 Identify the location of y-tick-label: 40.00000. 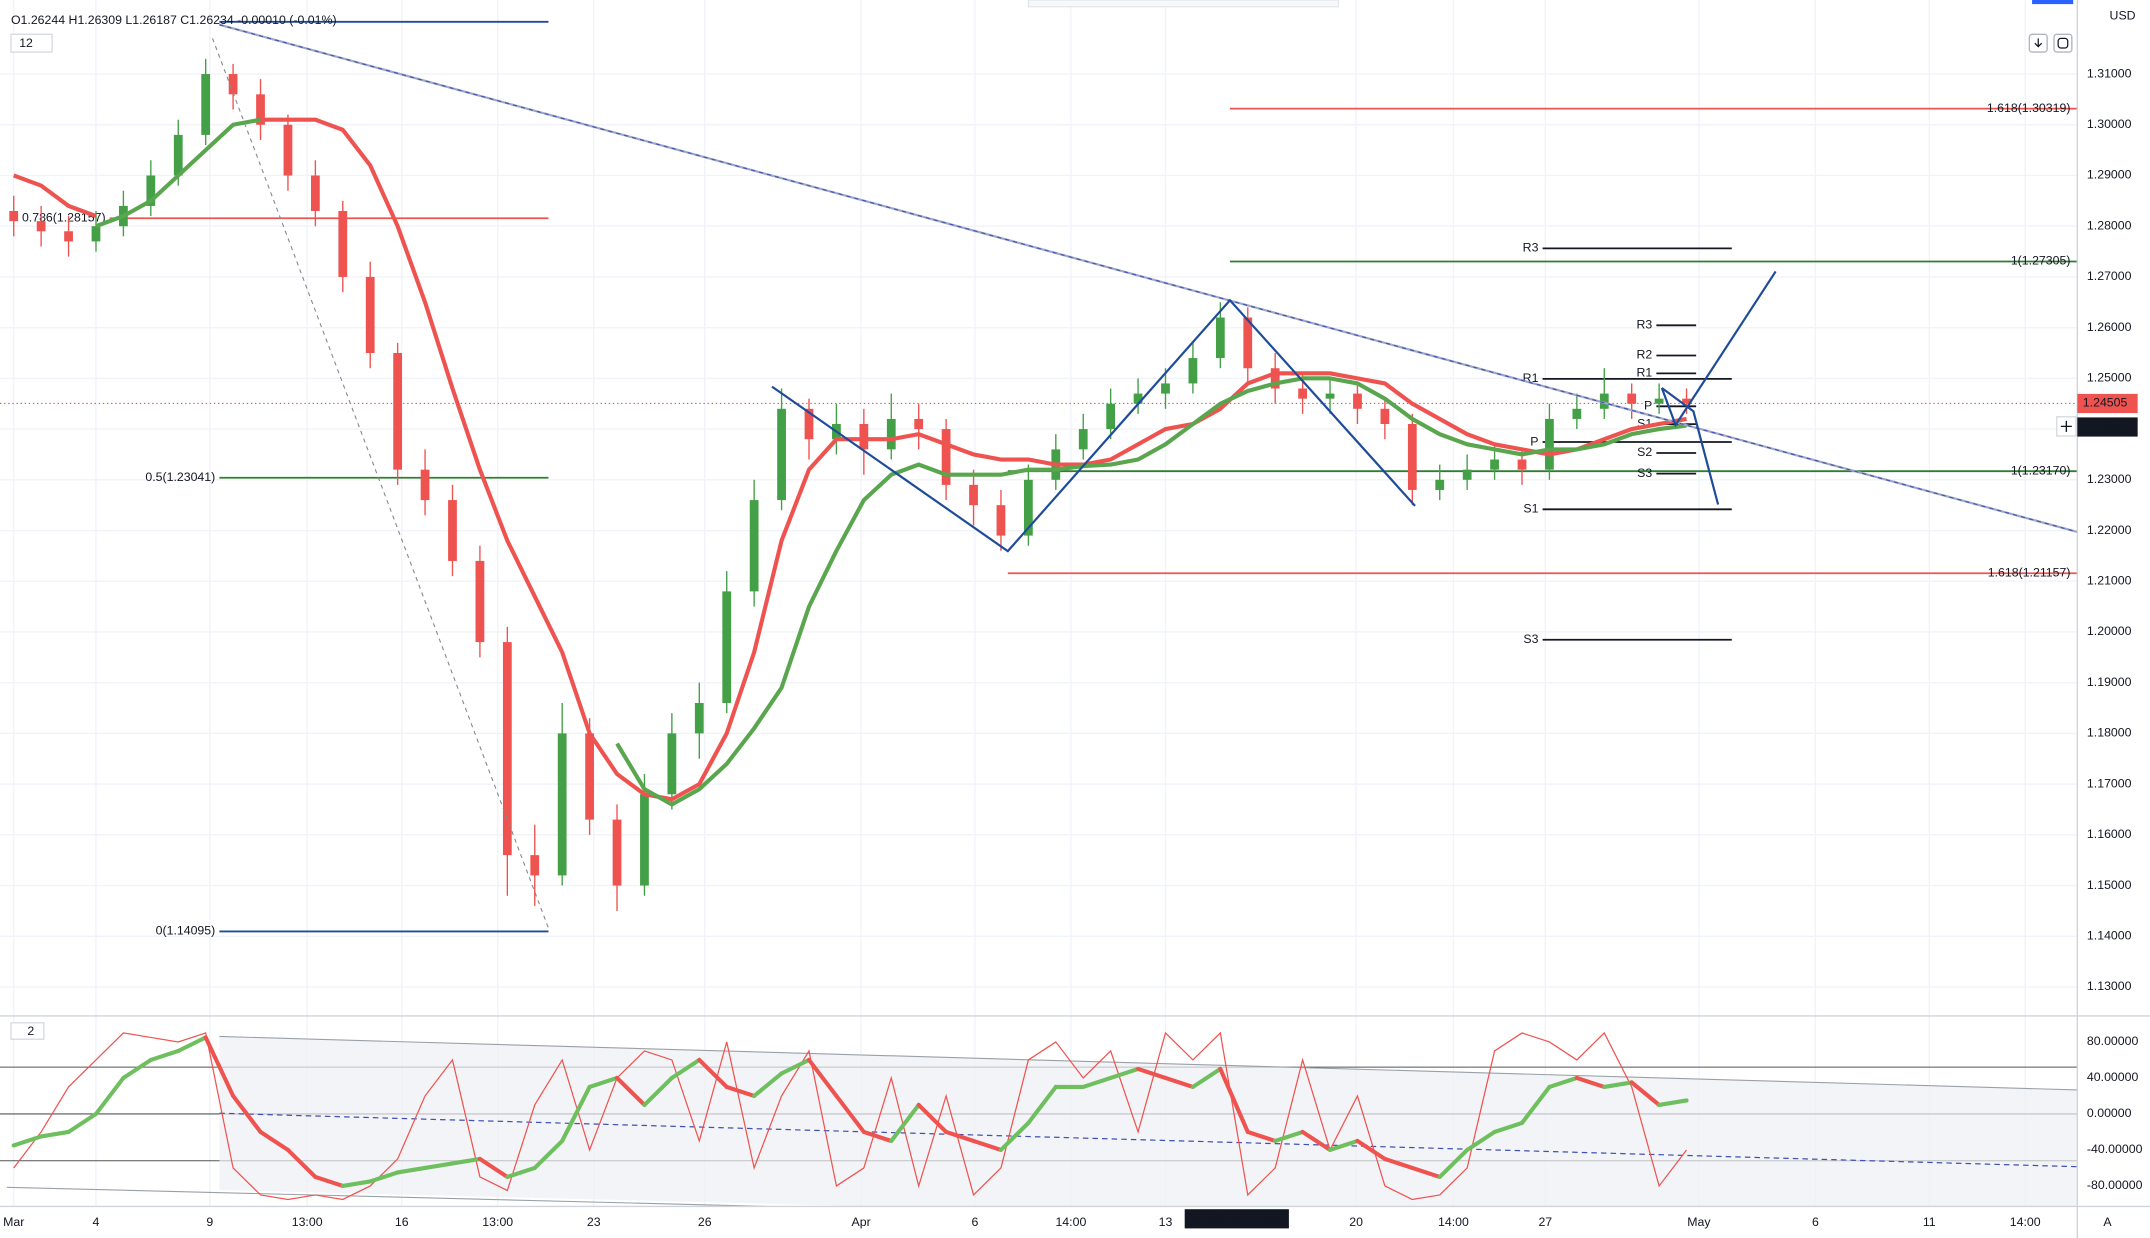
(2113, 1077).